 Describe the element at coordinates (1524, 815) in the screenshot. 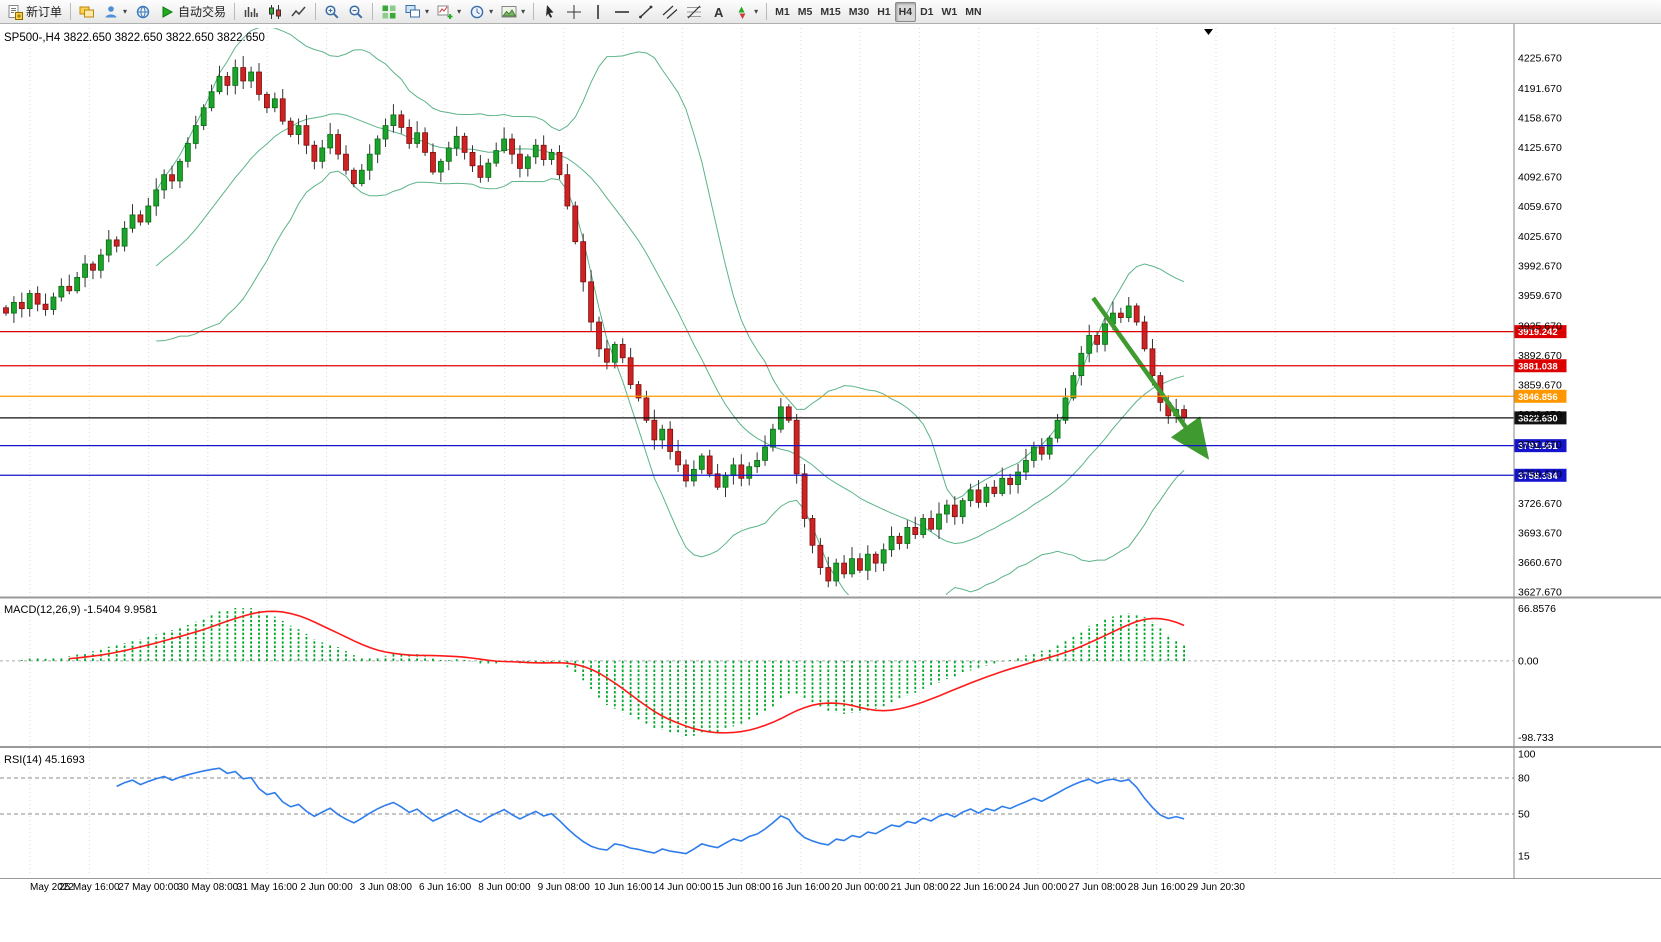

I see `rsi-axis-label: 50` at that location.